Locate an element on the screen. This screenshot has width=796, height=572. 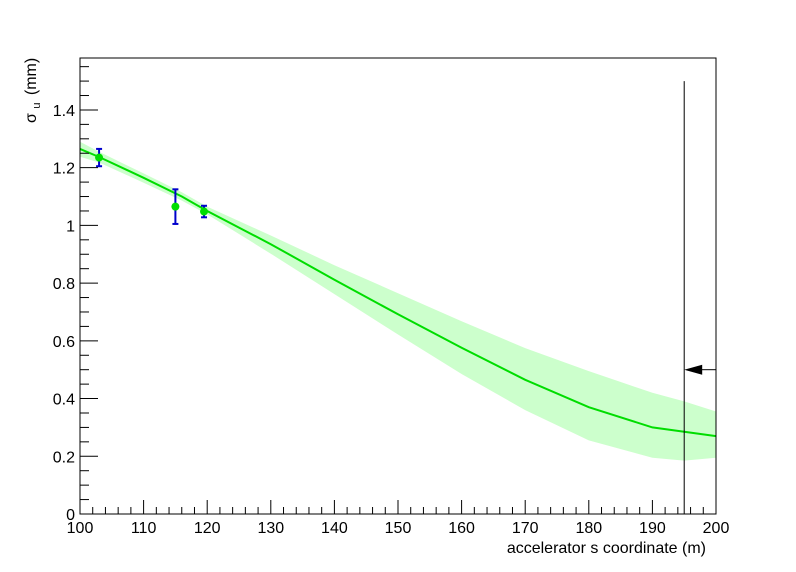
x-tick-label: 180 is located at coordinates (588, 528).